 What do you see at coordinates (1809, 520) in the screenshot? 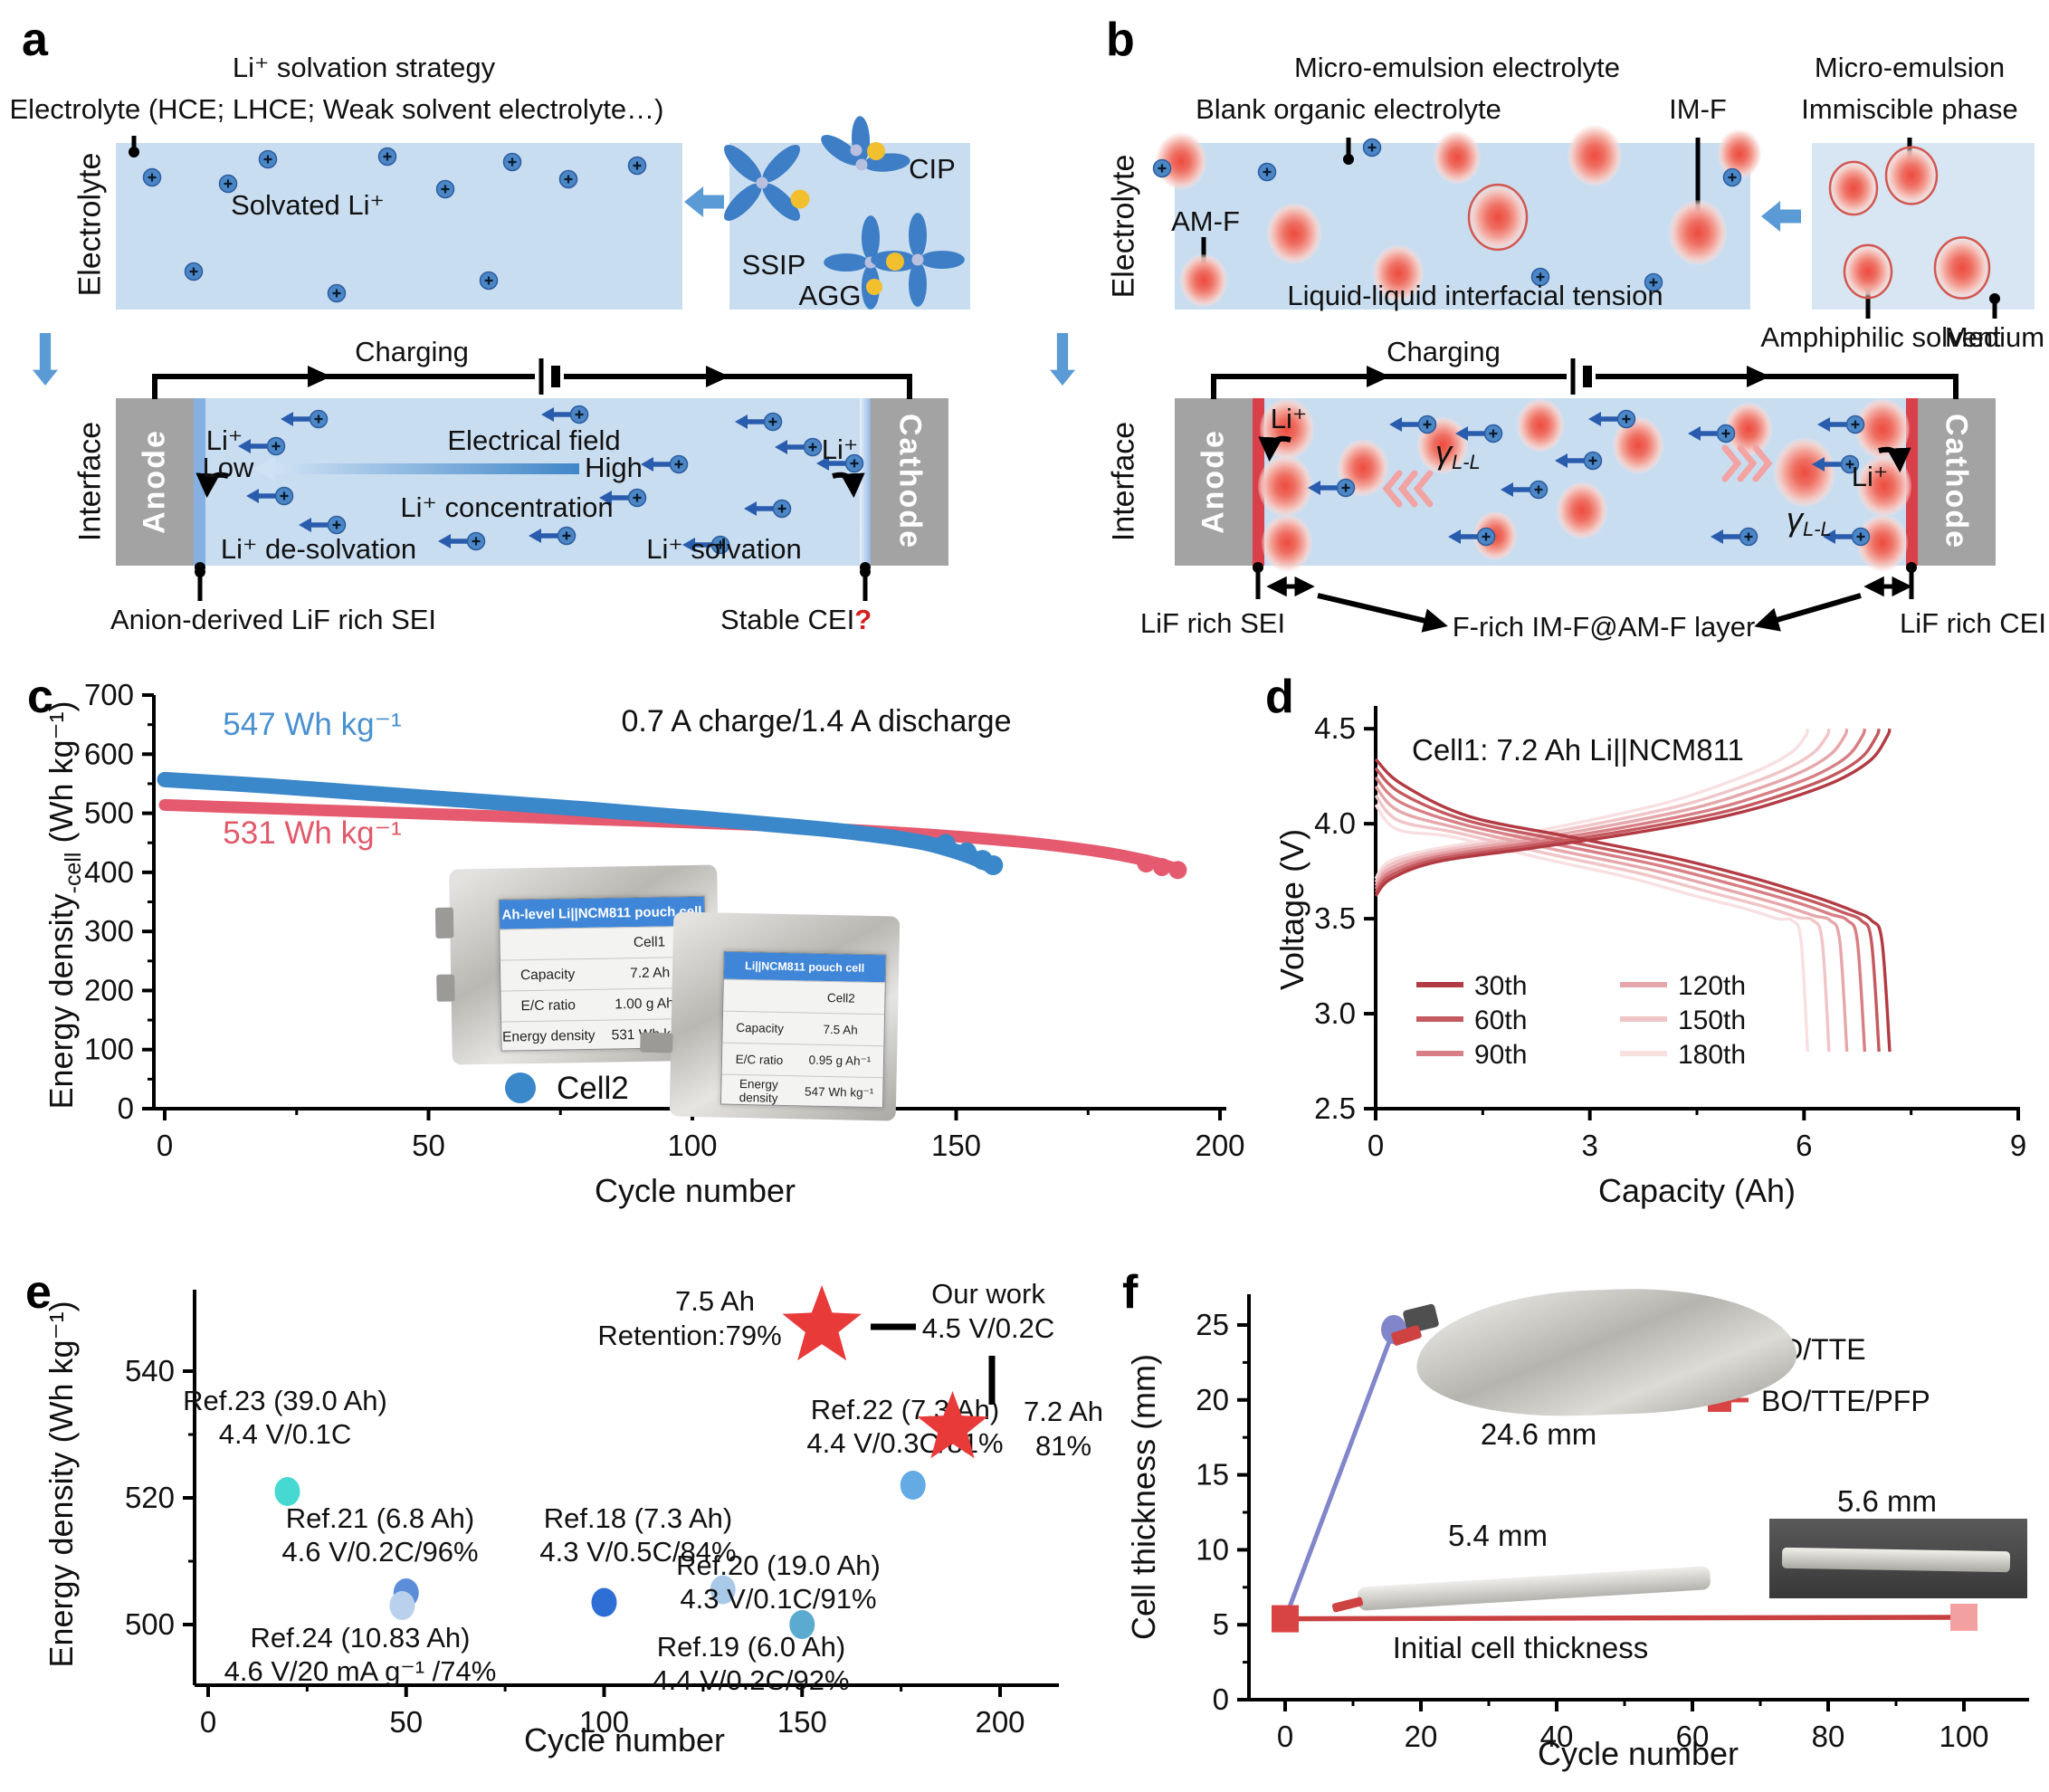
I see `panel-b-gamma-right: γL-L` at bounding box center [1809, 520].